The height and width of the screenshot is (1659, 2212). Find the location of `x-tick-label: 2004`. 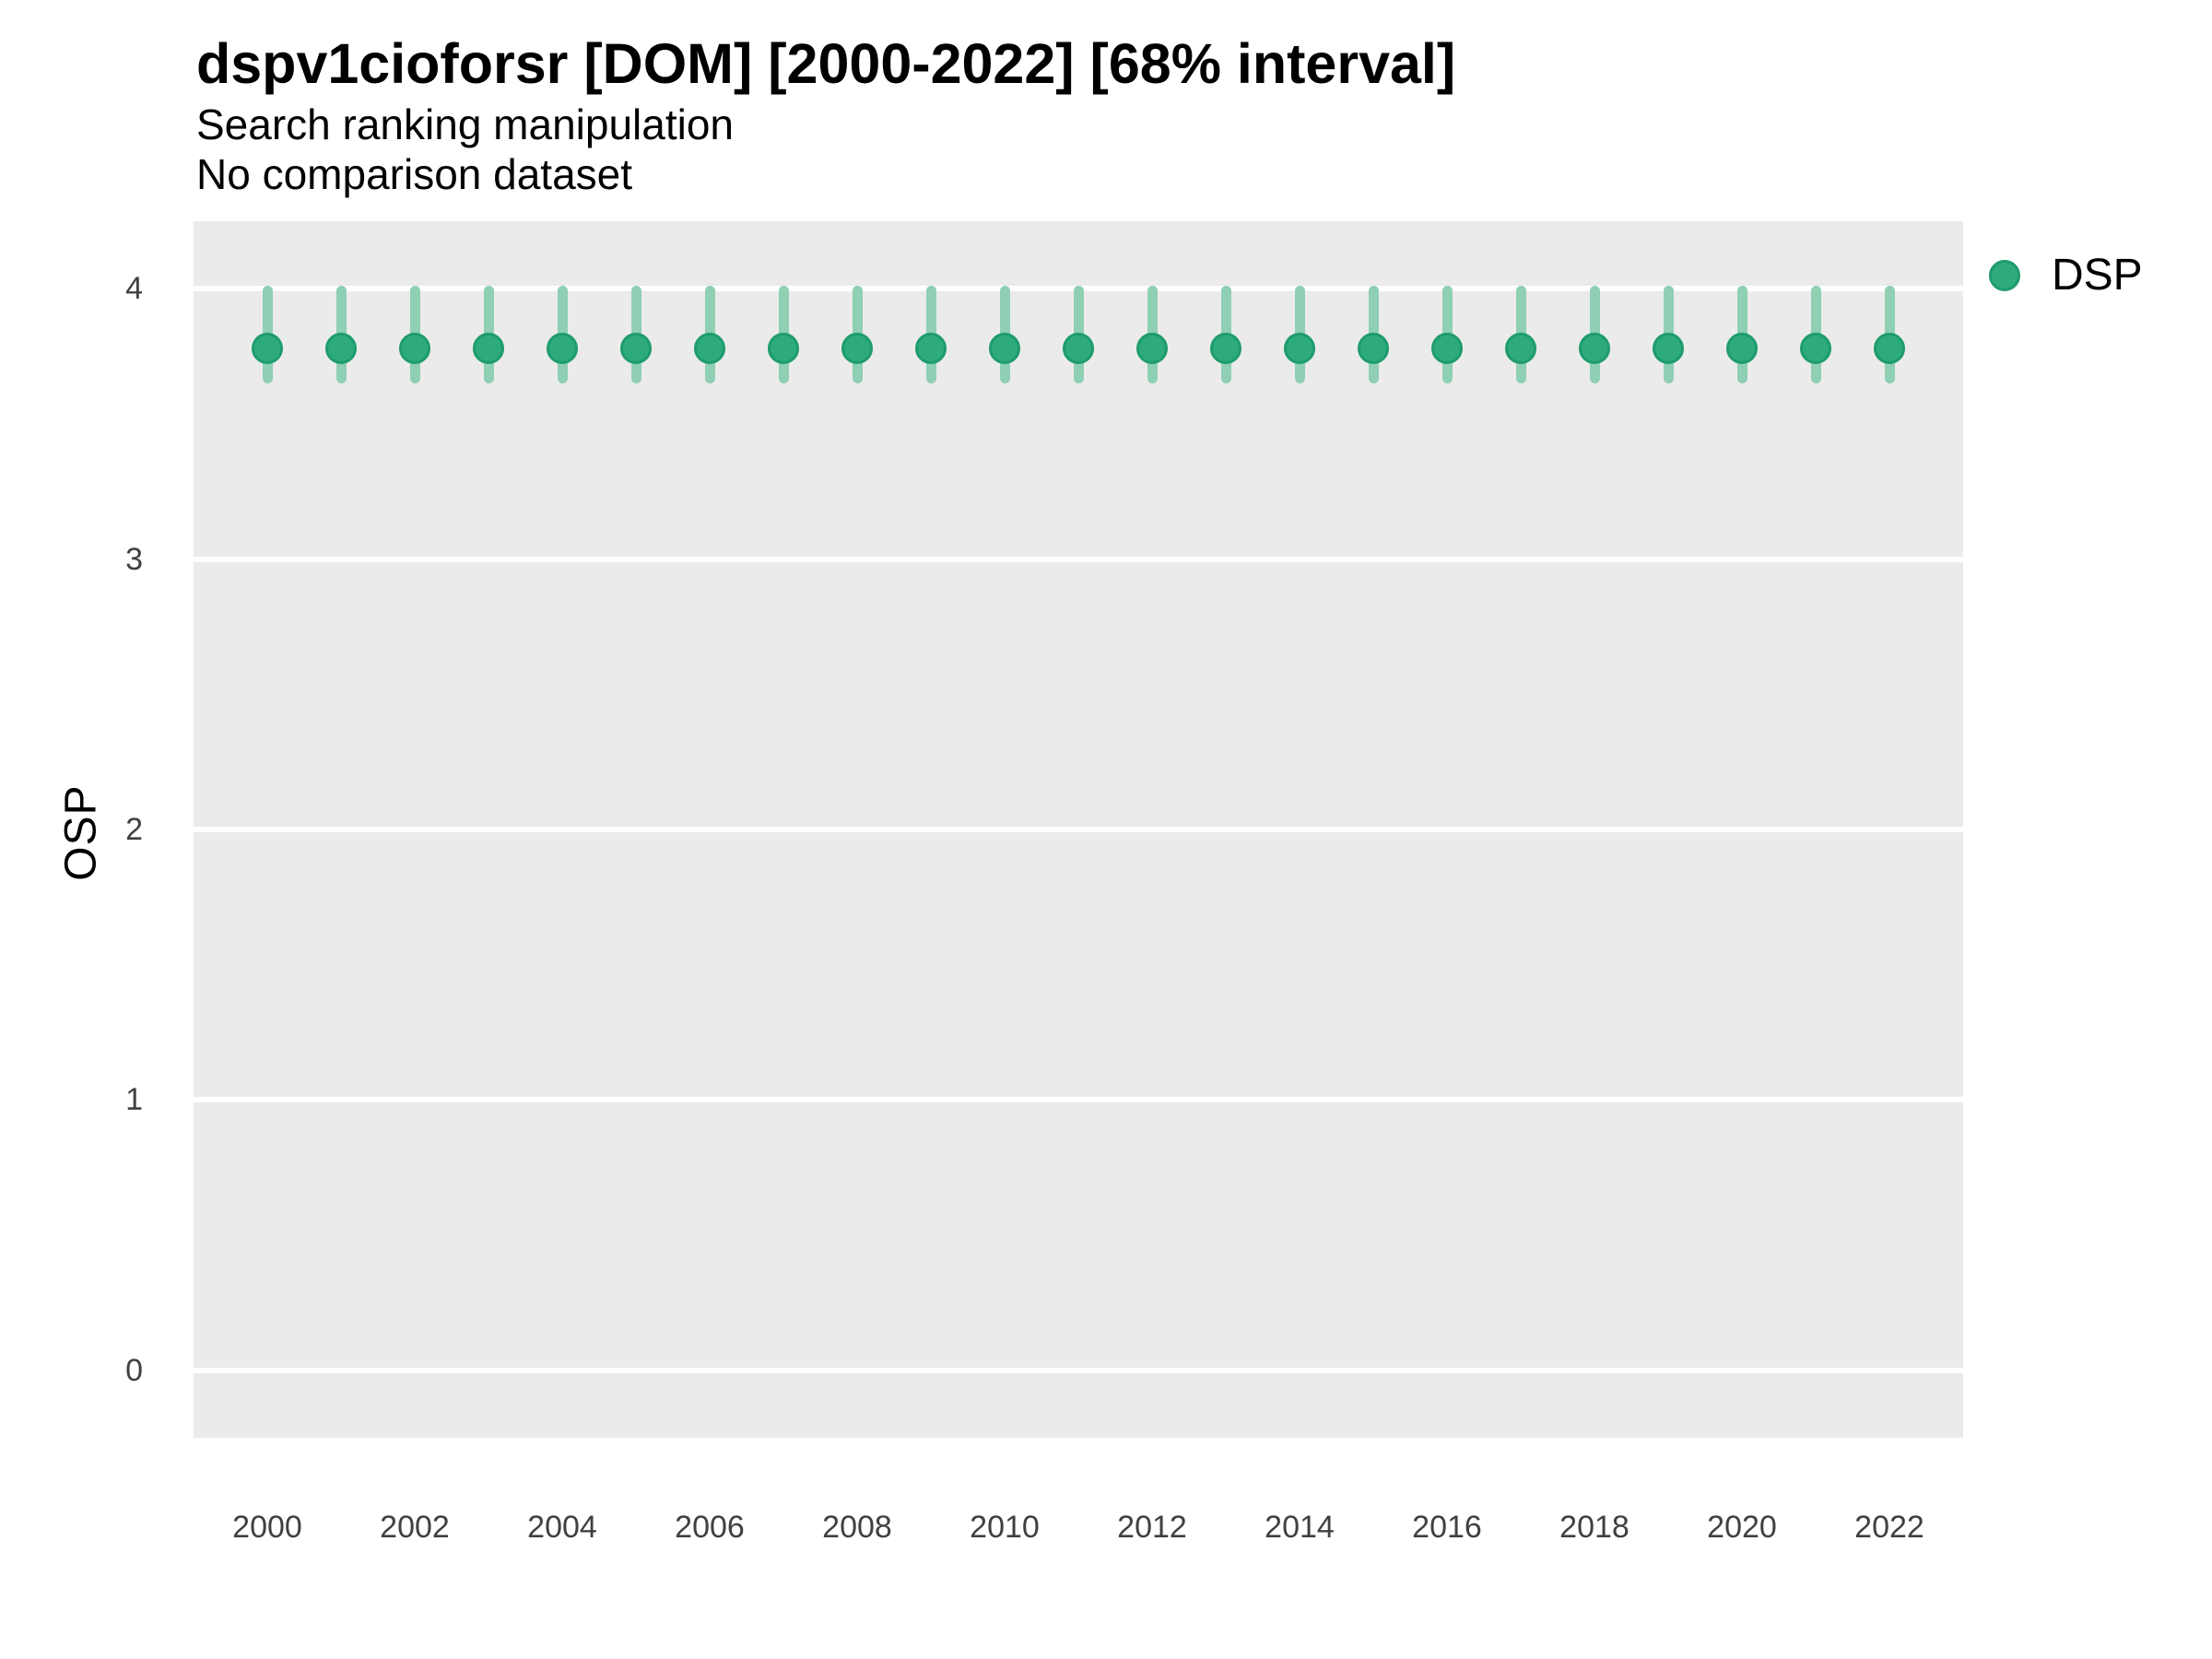

x-tick-label: 2004 is located at coordinates (562, 1527).